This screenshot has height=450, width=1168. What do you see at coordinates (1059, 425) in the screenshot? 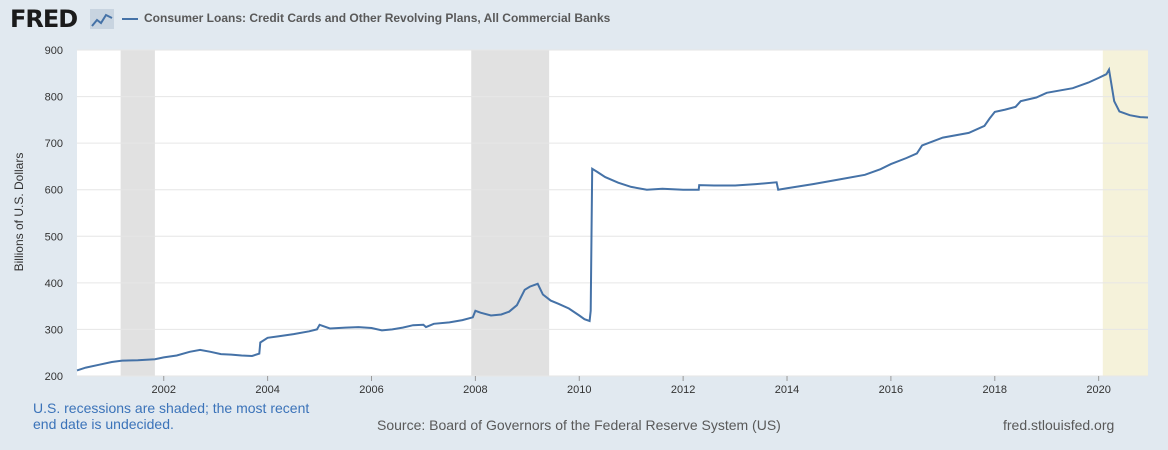
I see `site-link: fred.stlouisfed.org` at bounding box center [1059, 425].